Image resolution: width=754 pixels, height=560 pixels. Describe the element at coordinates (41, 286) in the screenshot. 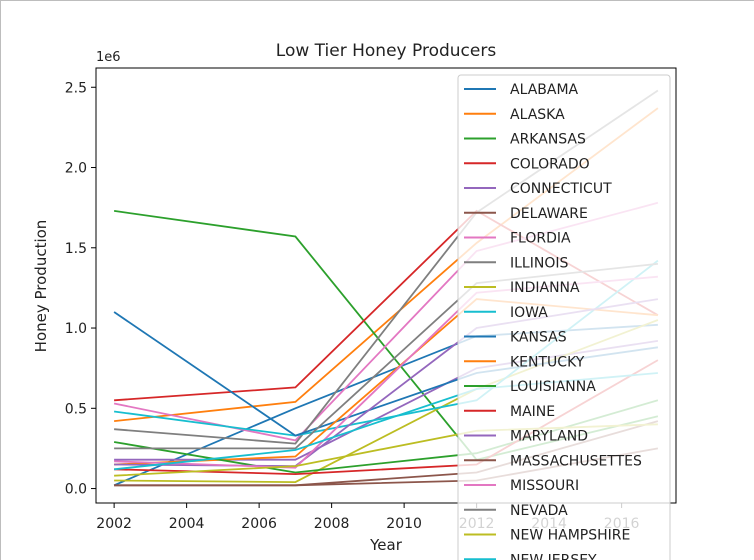

I see `y-axis-label: Honey Production` at that location.